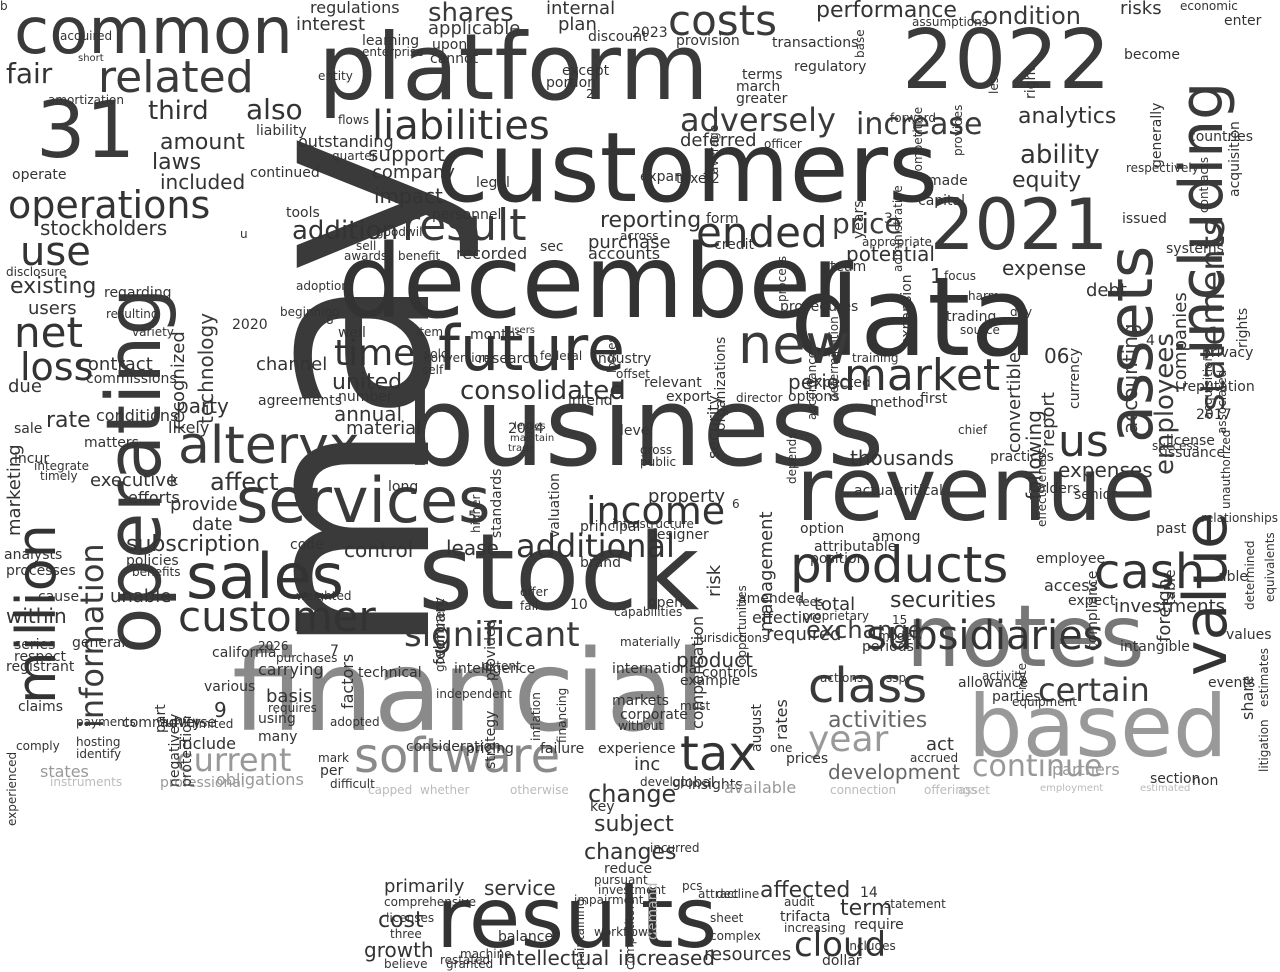 The image size is (1280, 972). I want to click on word-85: amount, so click(202, 142).